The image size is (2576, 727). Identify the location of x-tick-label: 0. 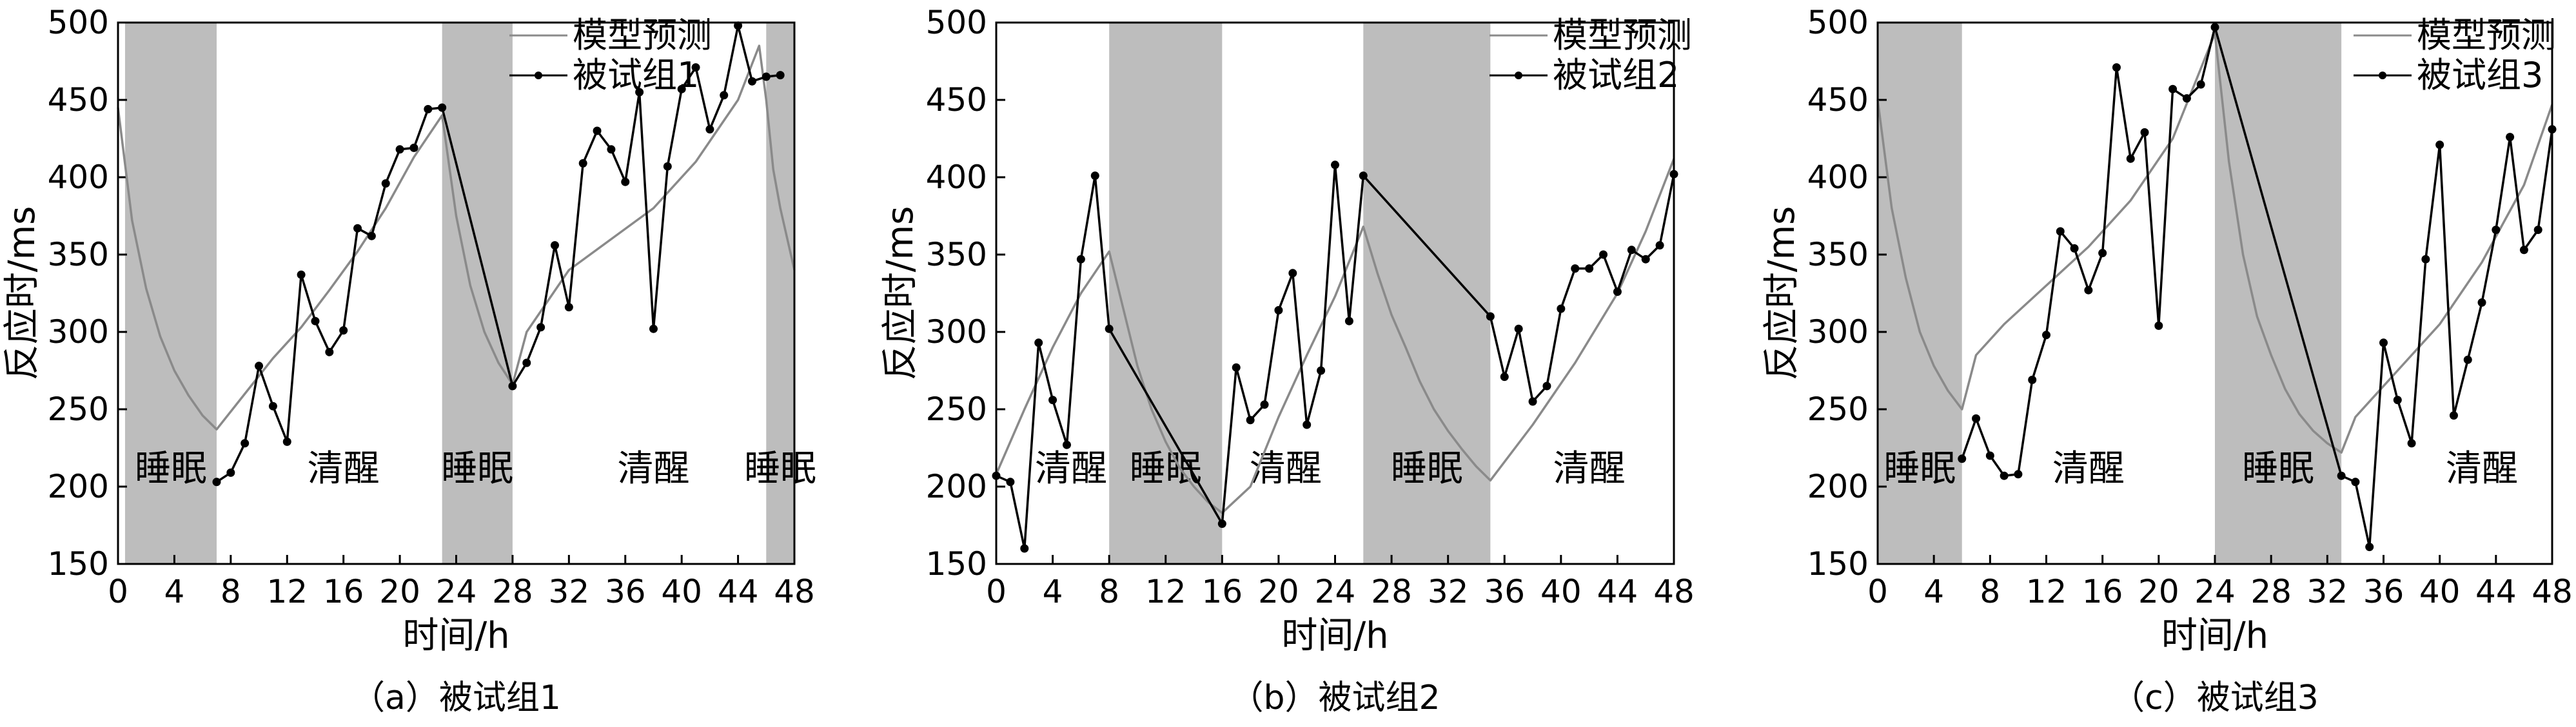
(996, 591).